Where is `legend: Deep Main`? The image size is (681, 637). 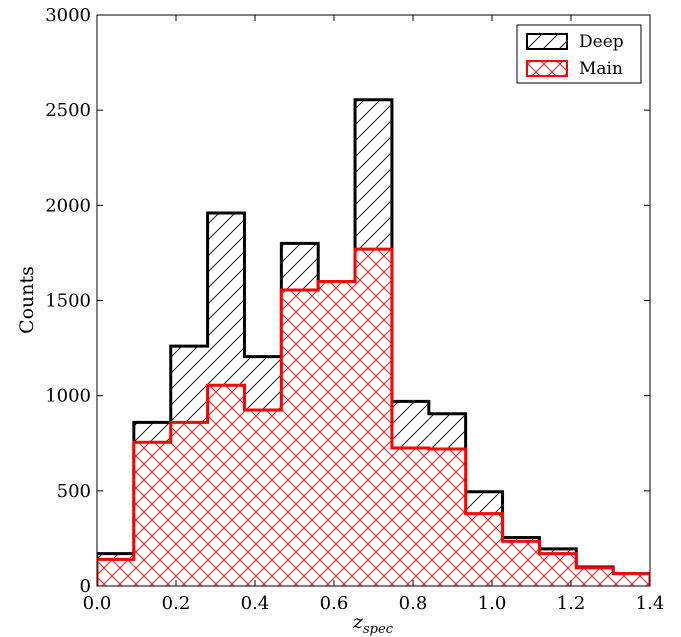 legend: Deep Main is located at coordinates (579, 54).